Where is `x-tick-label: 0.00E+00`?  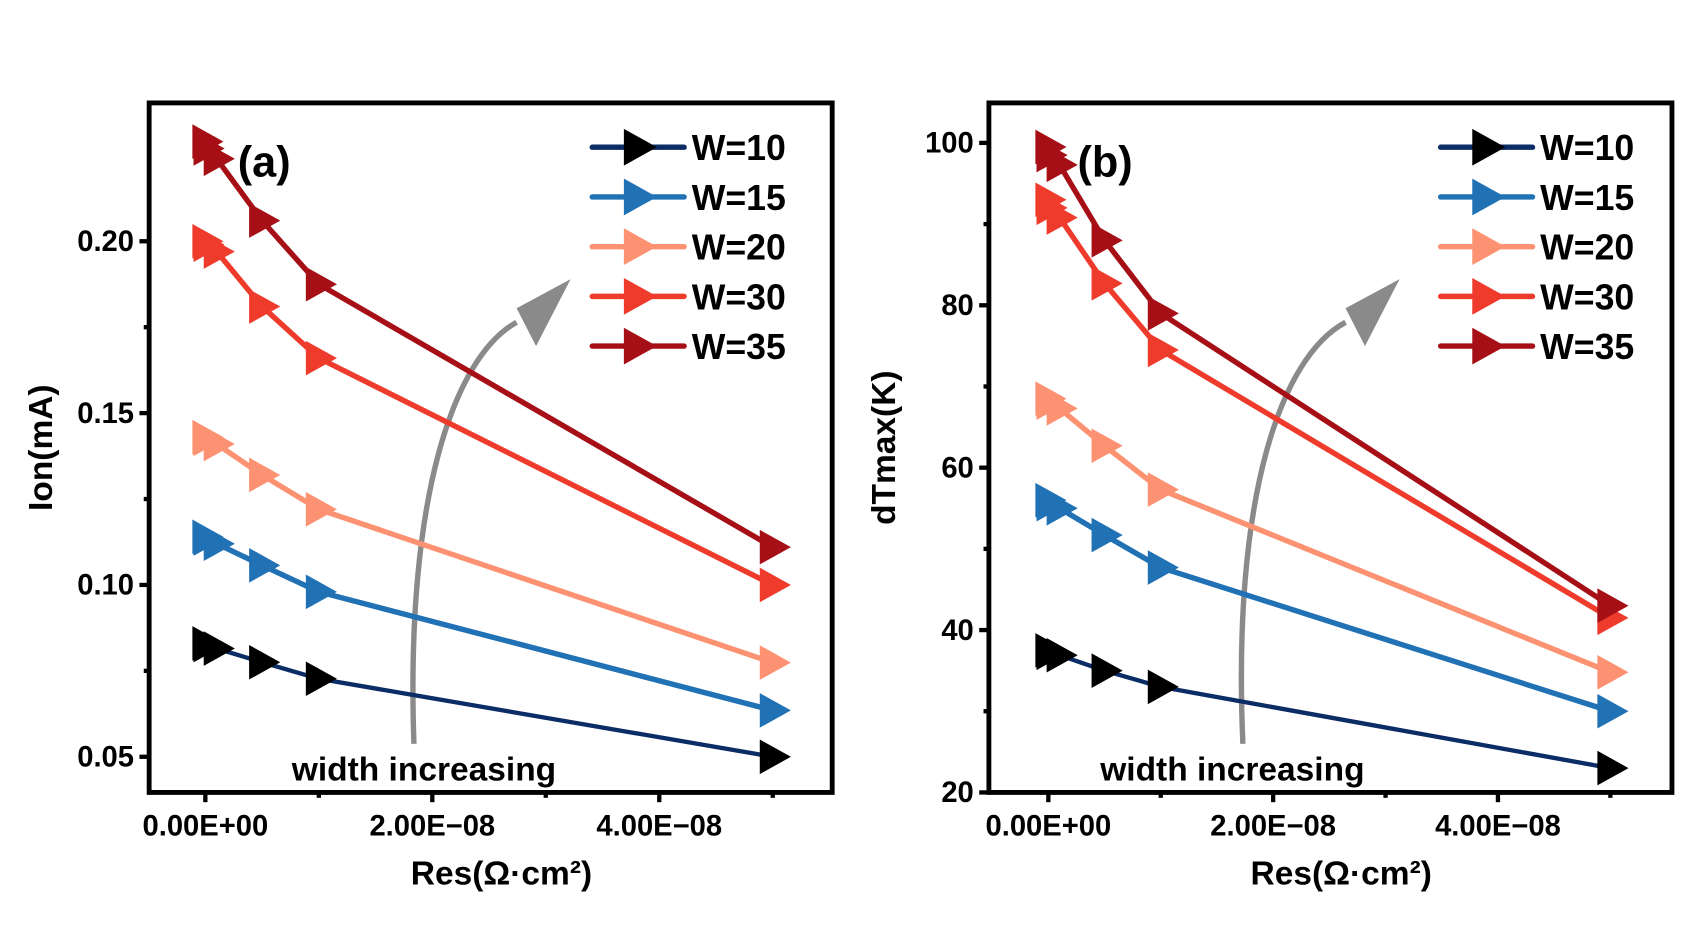
x-tick-label: 0.00E+00 is located at coordinates (205, 827).